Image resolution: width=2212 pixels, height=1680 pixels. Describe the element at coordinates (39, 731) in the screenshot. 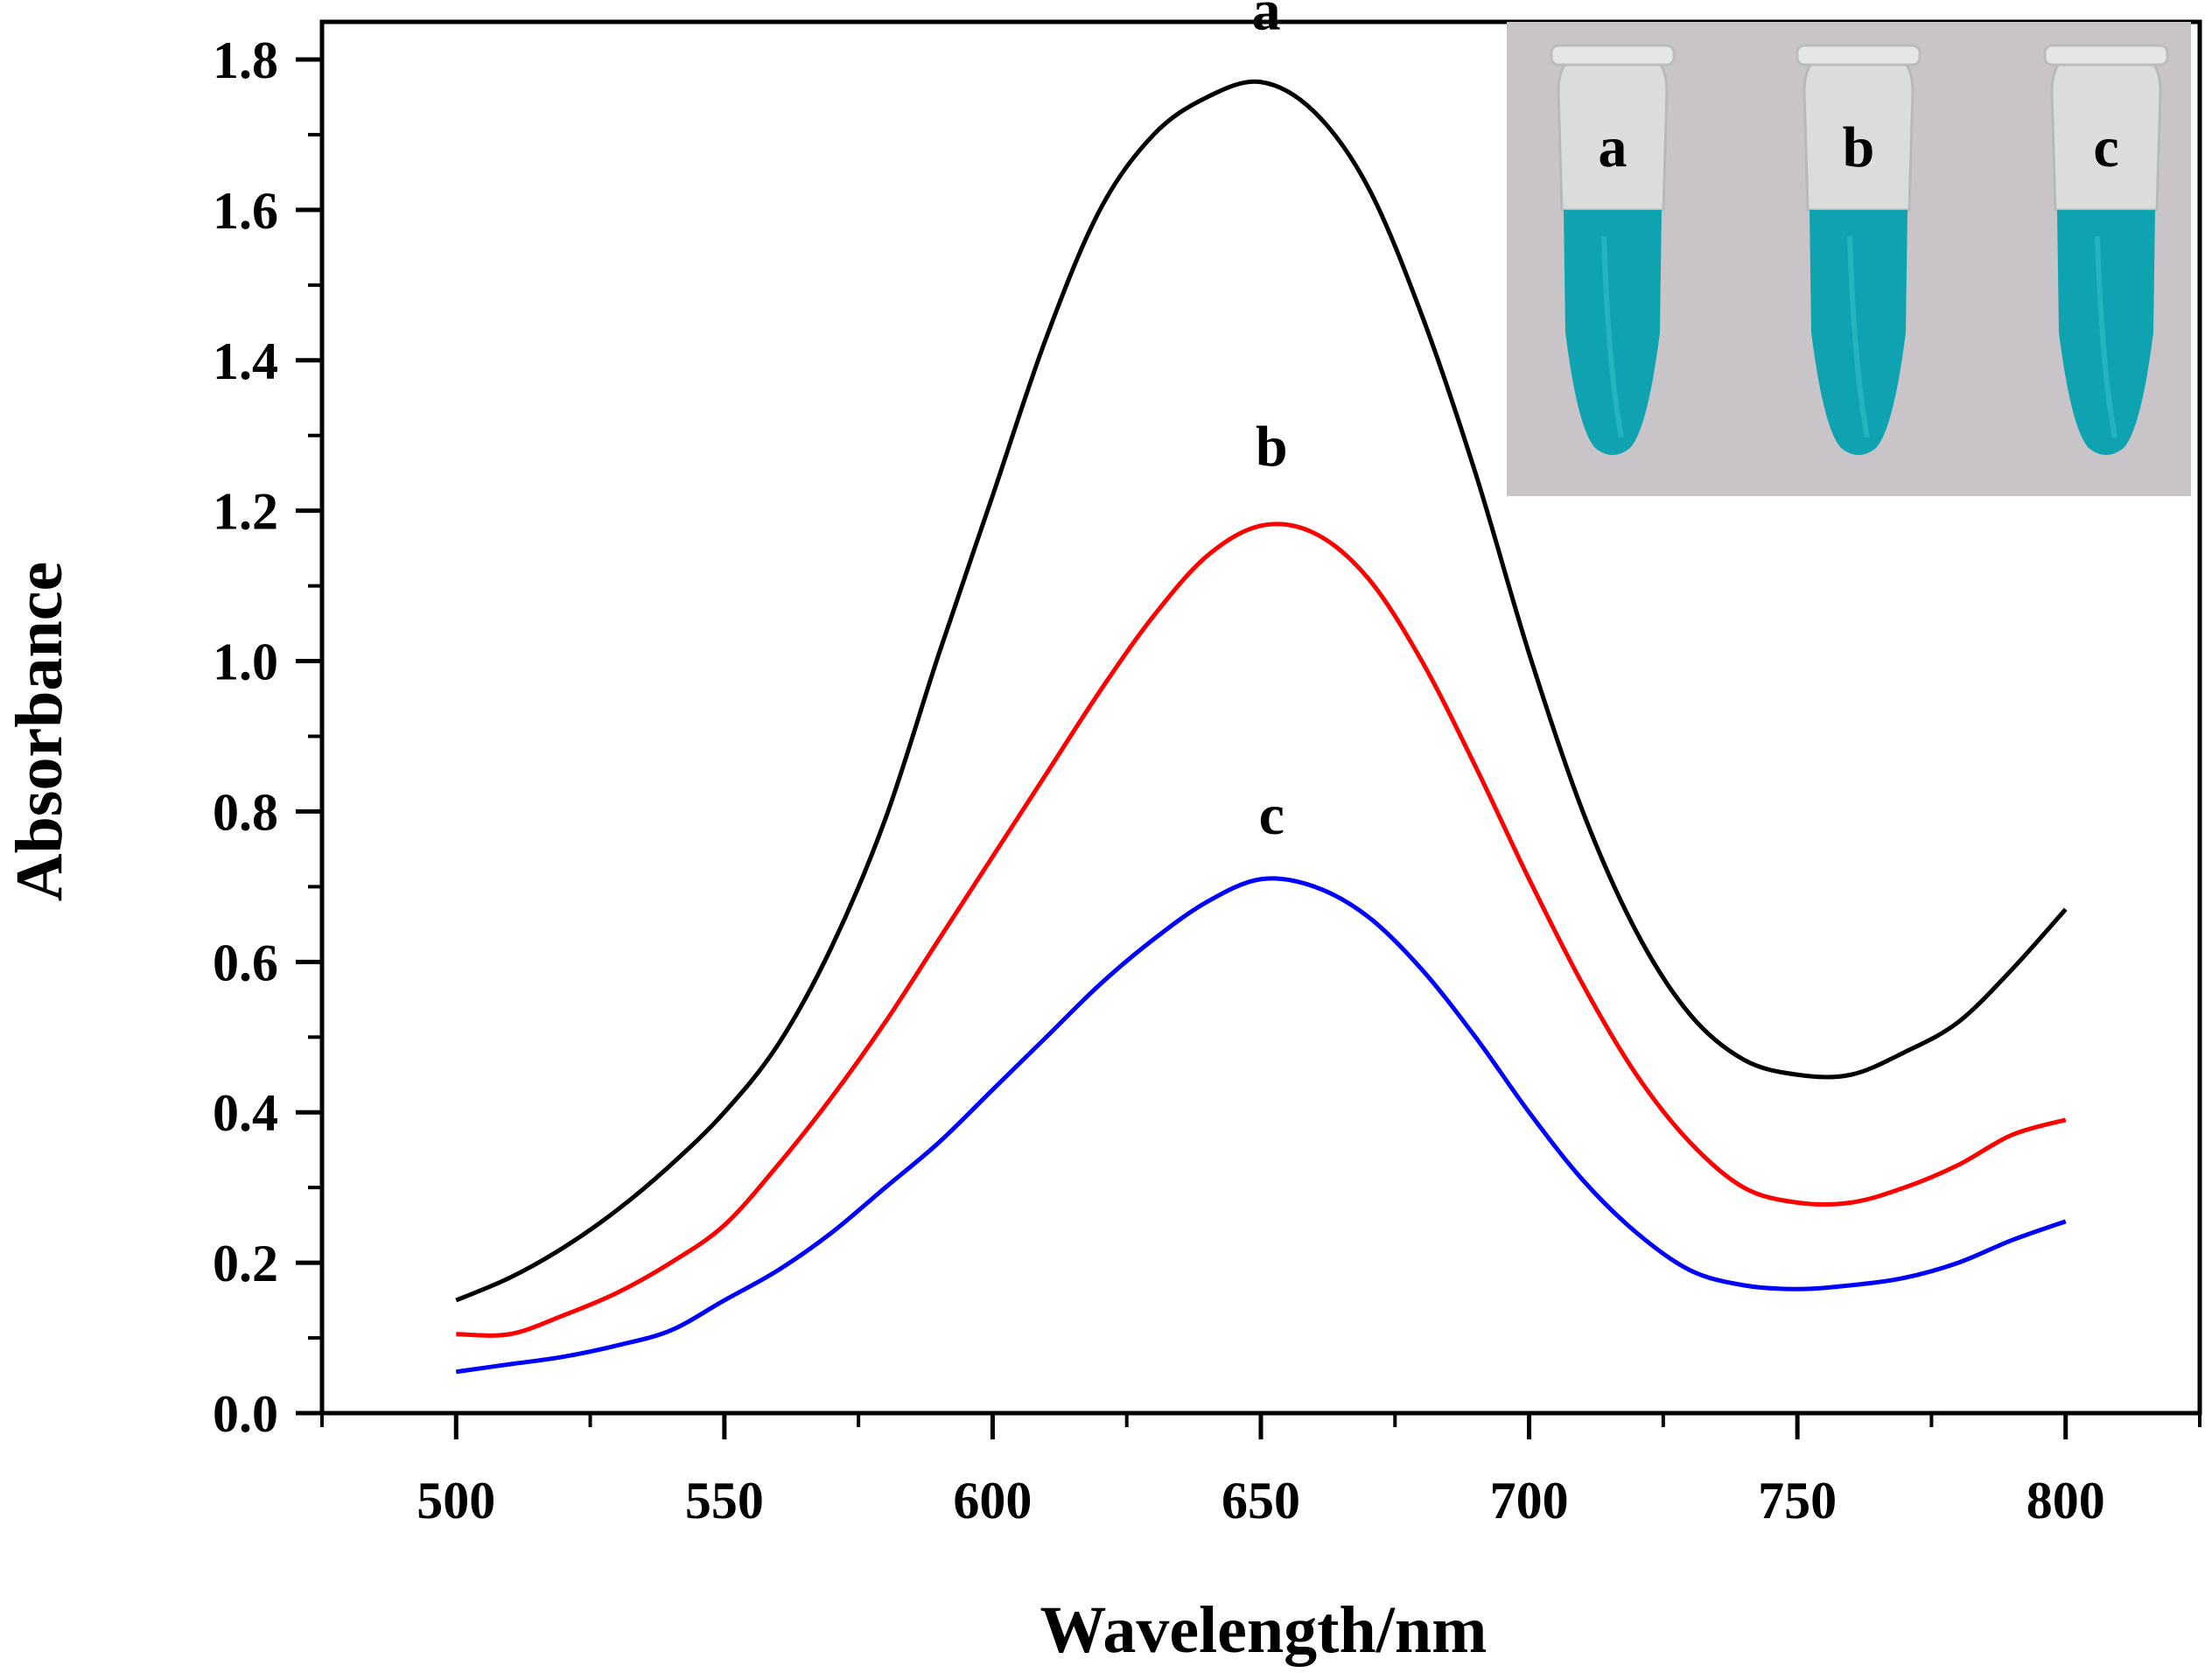

I see `y-axis-title: Absorbance` at that location.